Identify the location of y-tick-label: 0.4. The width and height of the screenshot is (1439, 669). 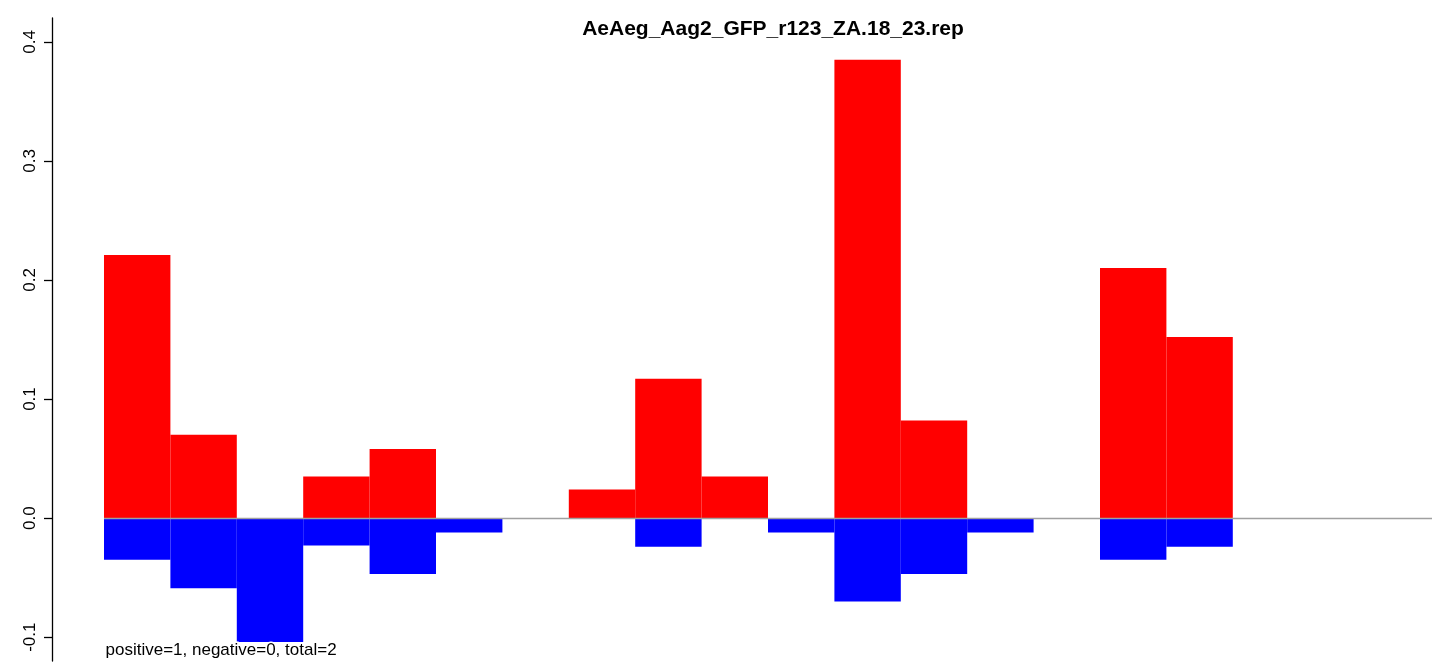
(29, 41).